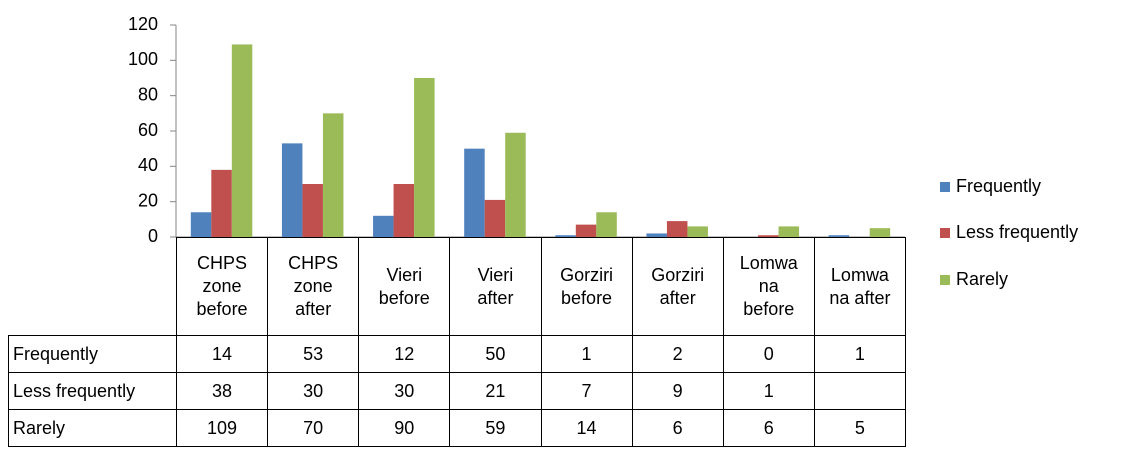  Describe the element at coordinates (313, 354) in the screenshot. I see `table-cell: 53` at that location.